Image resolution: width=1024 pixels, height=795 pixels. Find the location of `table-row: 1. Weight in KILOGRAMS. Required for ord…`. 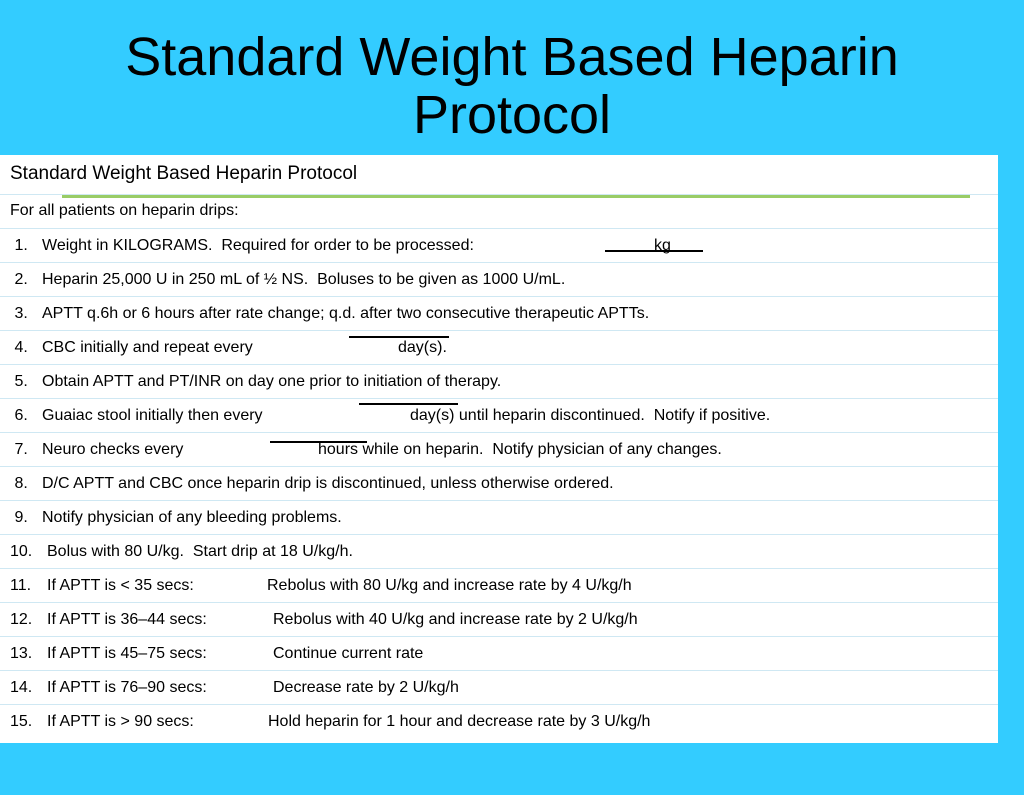

table-row: 1. Weight in KILOGRAMS. Required for ord… is located at coordinates (499, 246).